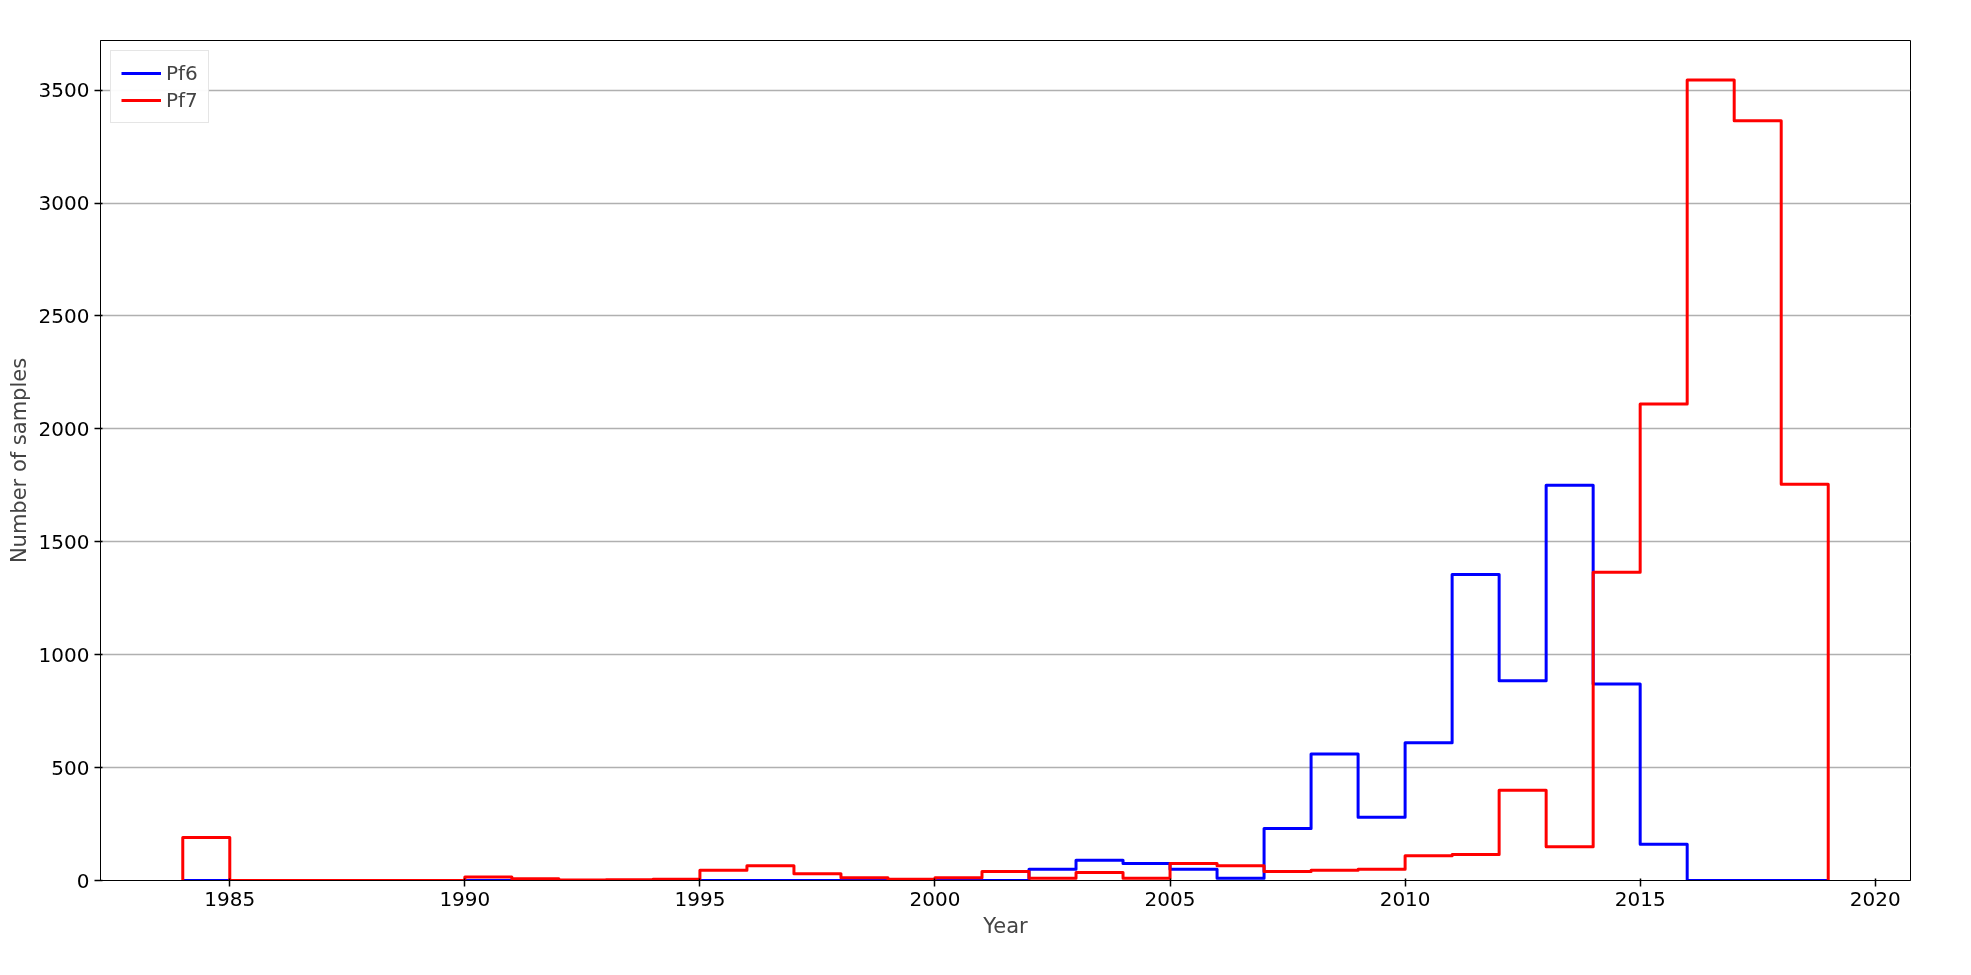 Image resolution: width=1971 pixels, height=975 pixels. What do you see at coordinates (64, 90) in the screenshot?
I see `y-tick-label: 3500` at bounding box center [64, 90].